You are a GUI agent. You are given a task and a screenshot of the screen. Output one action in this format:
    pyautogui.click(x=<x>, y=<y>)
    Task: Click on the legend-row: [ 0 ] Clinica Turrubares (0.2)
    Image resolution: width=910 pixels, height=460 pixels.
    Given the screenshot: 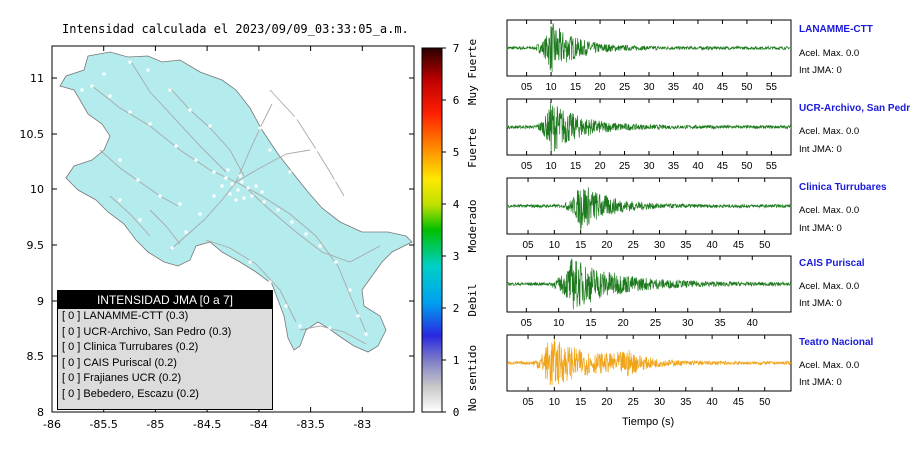 What is the action you would take?
    pyautogui.click(x=165, y=348)
    